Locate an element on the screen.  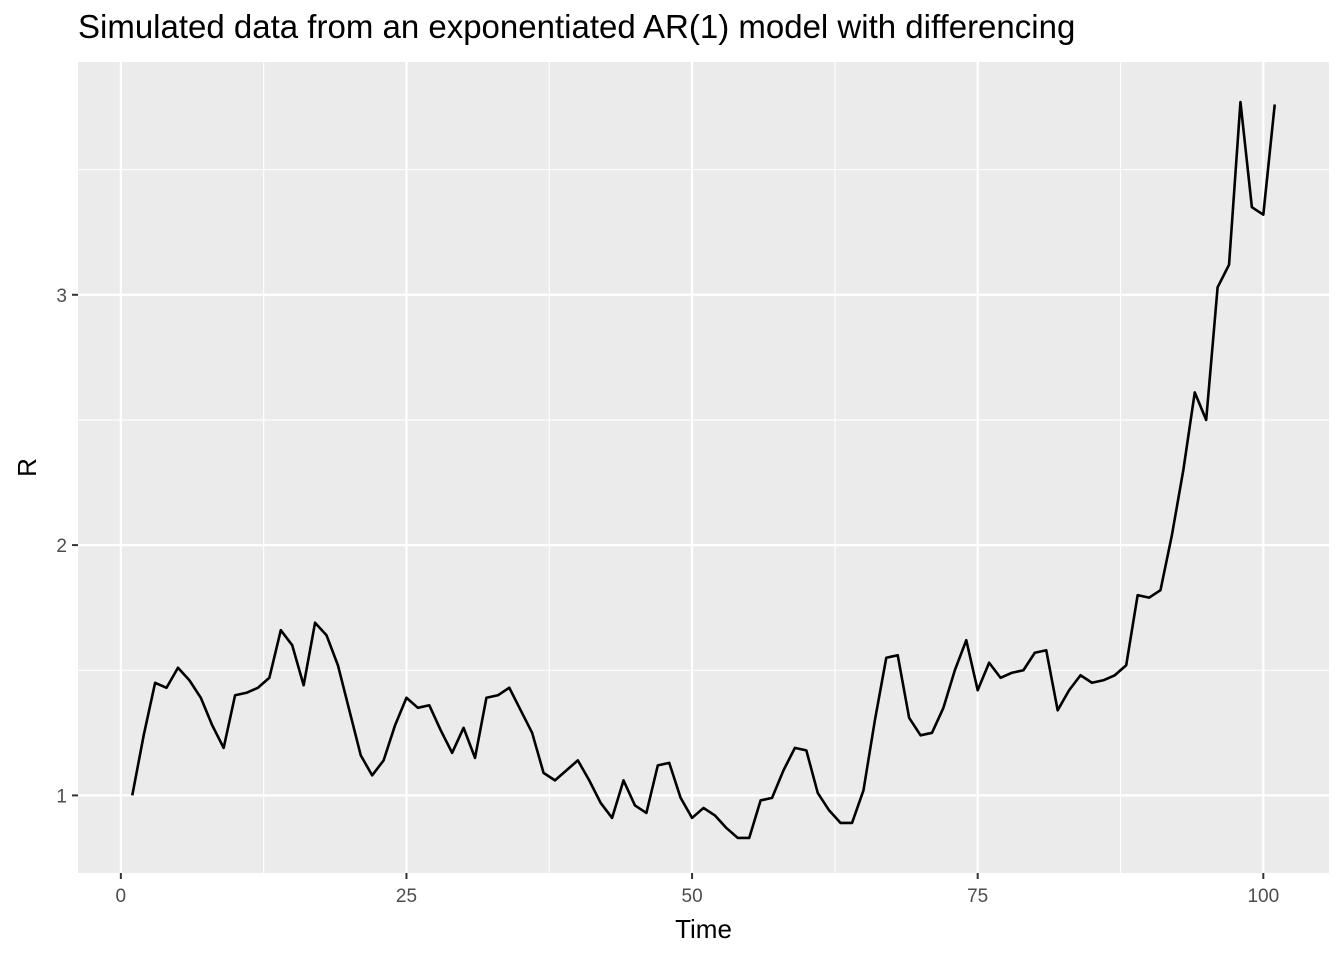
x-axis: 0 25 50 75 100 is located at coordinates (697, 890).